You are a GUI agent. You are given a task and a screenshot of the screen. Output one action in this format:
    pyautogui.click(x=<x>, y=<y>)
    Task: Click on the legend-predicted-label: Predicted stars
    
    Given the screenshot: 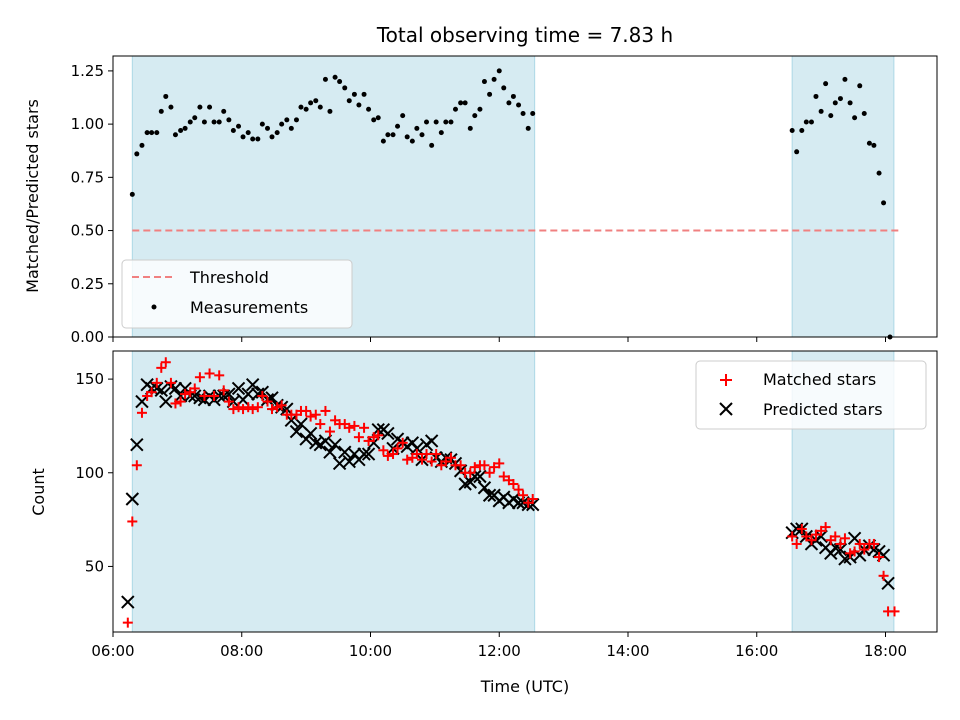 What is the action you would take?
    pyautogui.click(x=823, y=409)
    